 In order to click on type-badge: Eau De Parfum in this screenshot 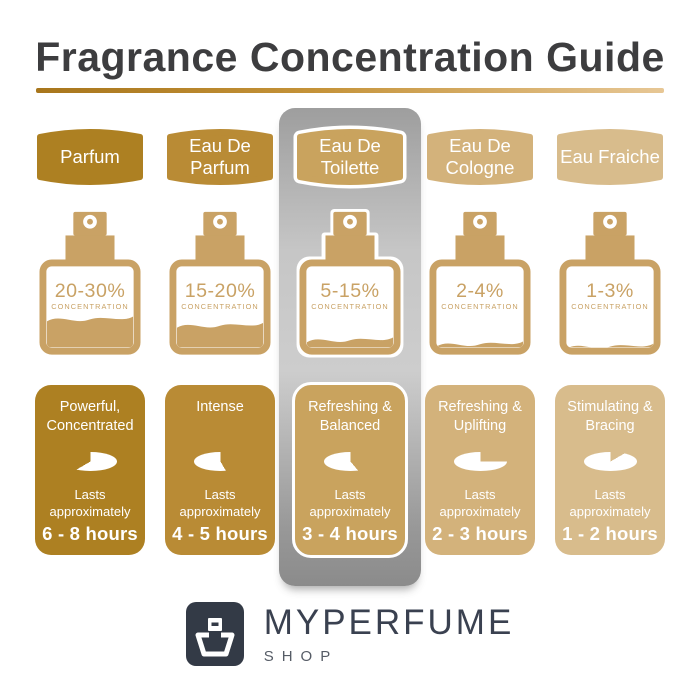, I will do `click(220, 157)`.